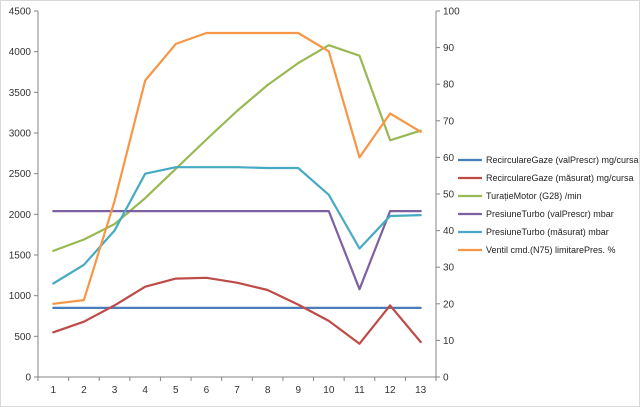 This screenshot has height=407, width=640. Describe the element at coordinates (84, 390) in the screenshot. I see `x-tick-label: 2` at that location.